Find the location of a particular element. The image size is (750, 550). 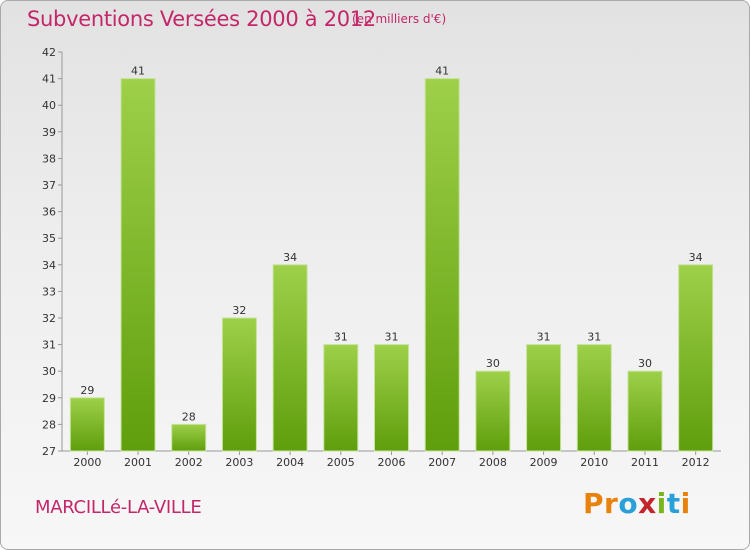

logo-letter: x is located at coordinates (647, 503).